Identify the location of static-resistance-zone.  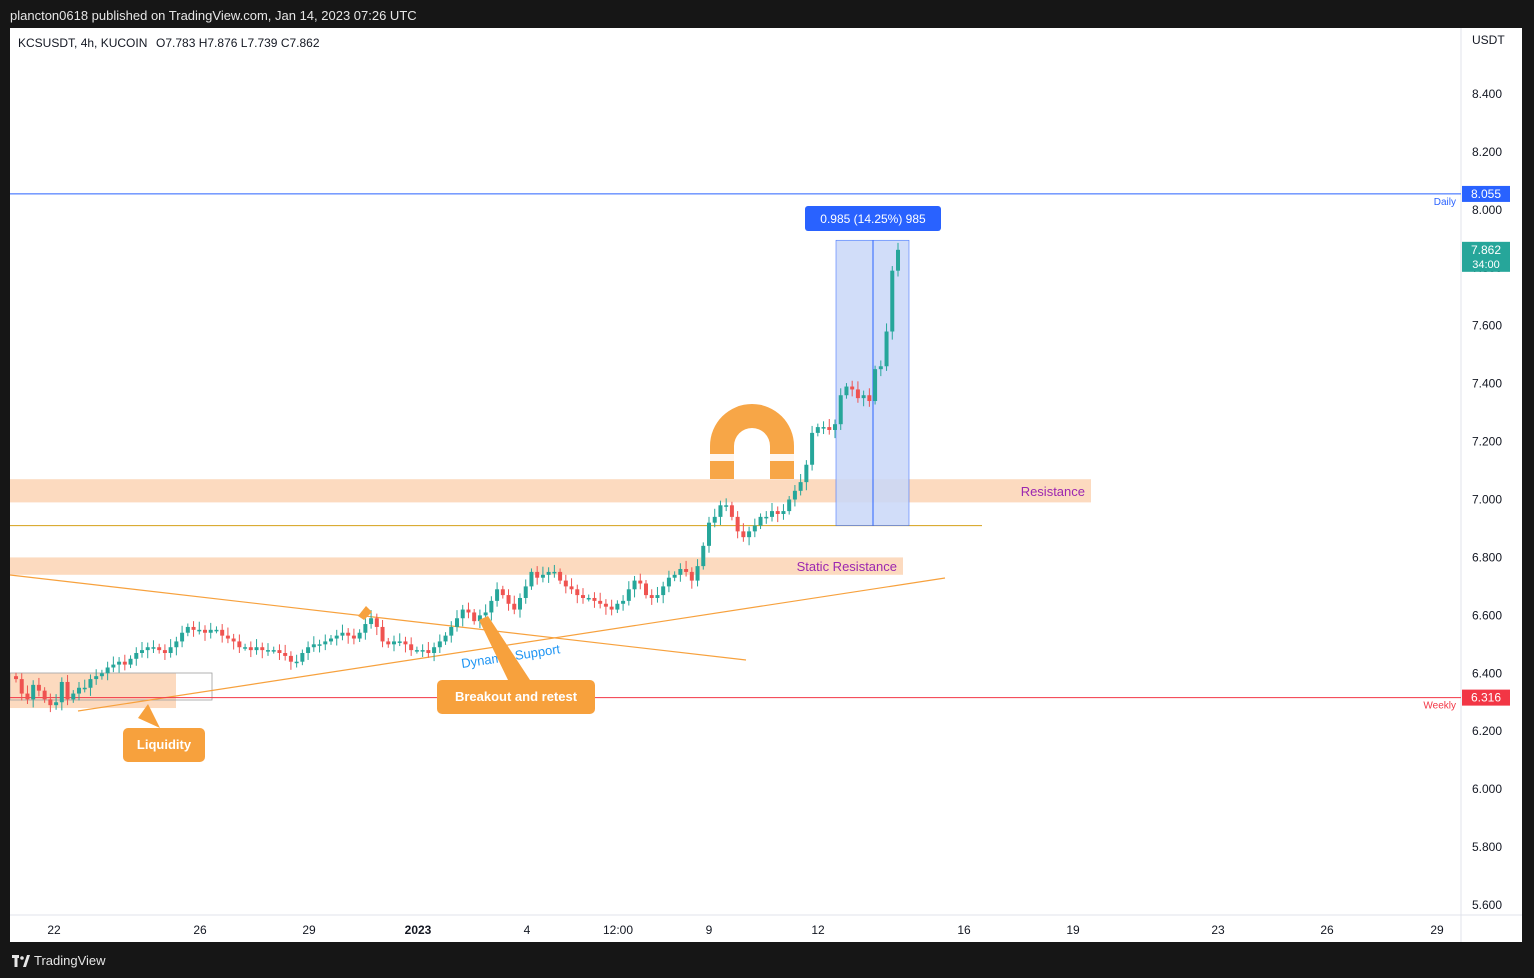
(456, 566).